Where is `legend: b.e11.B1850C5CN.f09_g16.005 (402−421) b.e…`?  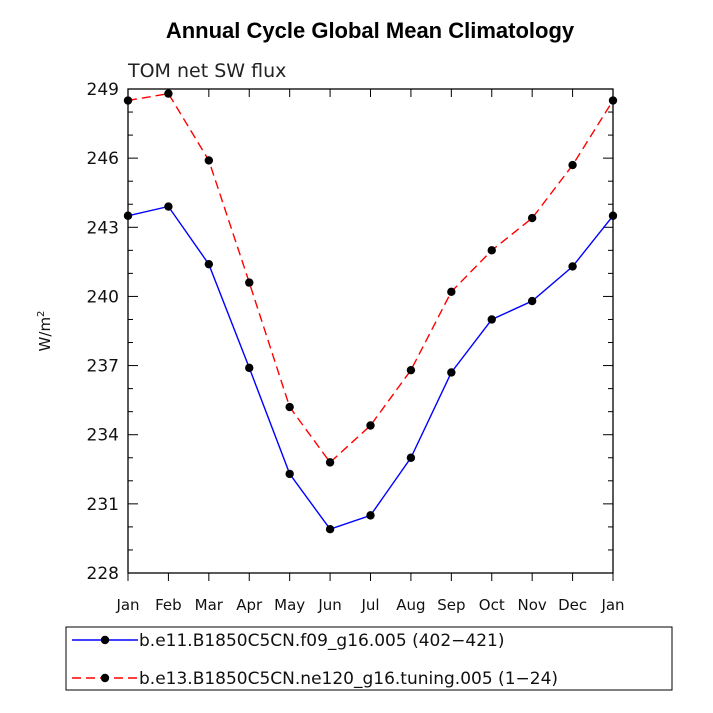 legend: b.e11.B1850C5CN.f09_g16.005 (402−421) b.e… is located at coordinates (369, 658).